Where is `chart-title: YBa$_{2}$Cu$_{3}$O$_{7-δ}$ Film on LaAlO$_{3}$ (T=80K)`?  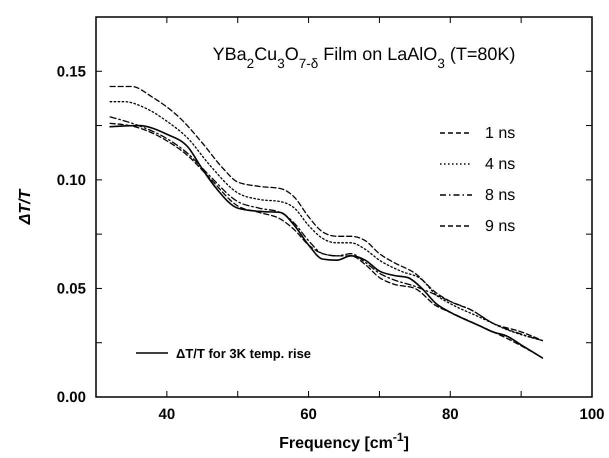
chart-title: YBa$_{2}$Cu$_{3}$O$_{7-δ}$ Film on LaAlO$_{3}$ (T=80K) is located at coordinates (364, 57).